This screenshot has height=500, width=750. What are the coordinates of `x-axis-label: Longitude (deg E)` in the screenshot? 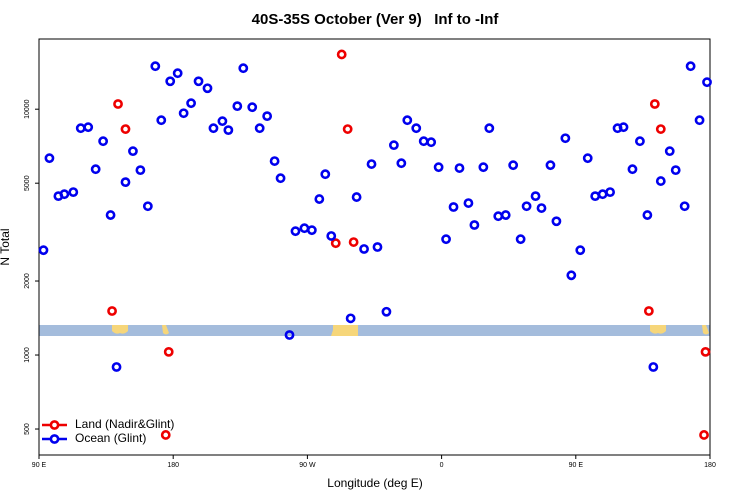 It's located at (374, 483).